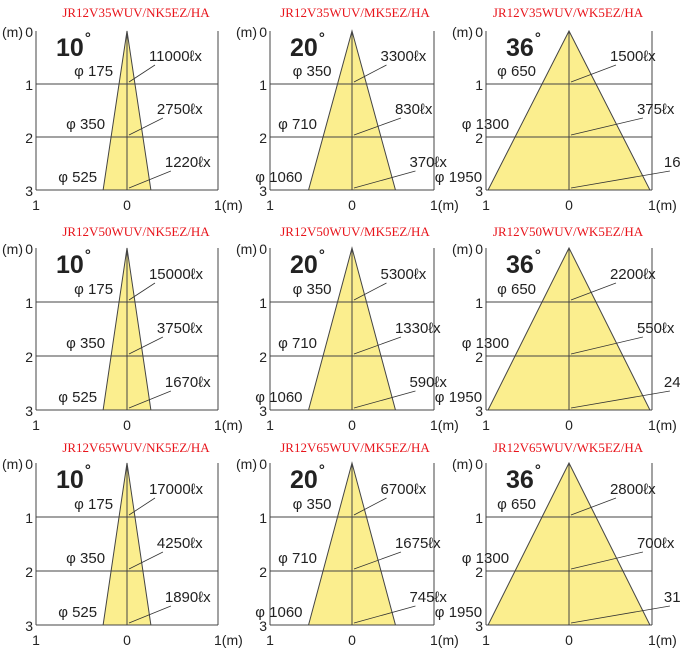  I want to click on beam-angle: 10, so click(70, 480).